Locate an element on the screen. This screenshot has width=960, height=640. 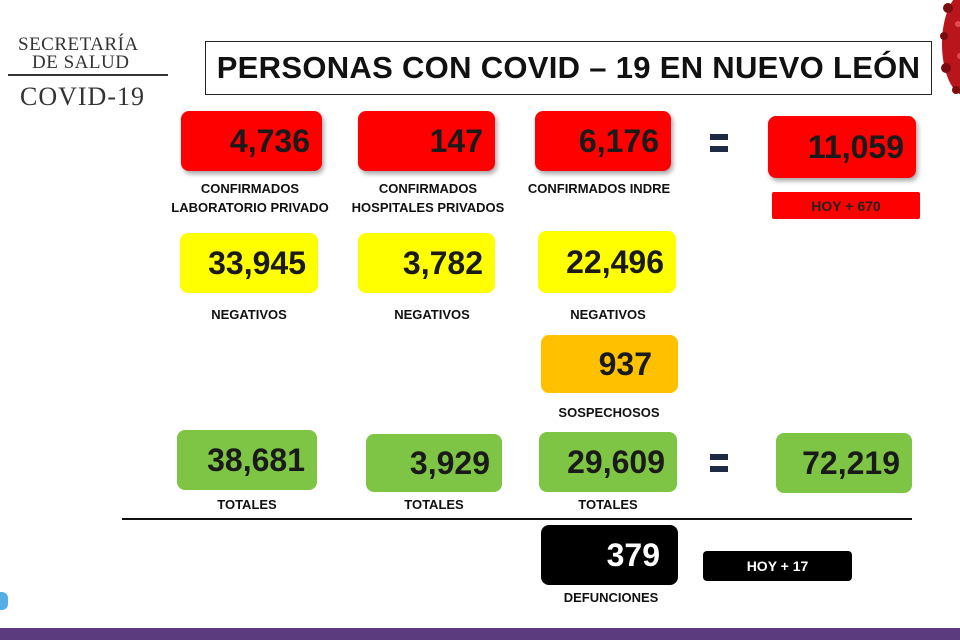
logo-line-secretaria: SECRETARÍA is located at coordinates (78, 44).